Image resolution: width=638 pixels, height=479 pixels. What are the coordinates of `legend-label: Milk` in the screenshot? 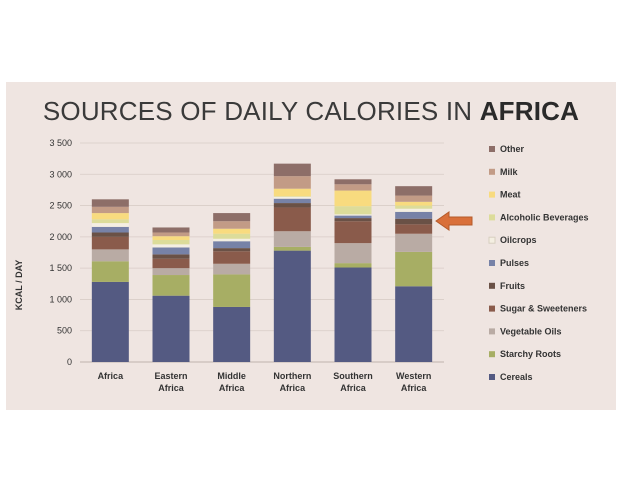 It's located at (509, 172).